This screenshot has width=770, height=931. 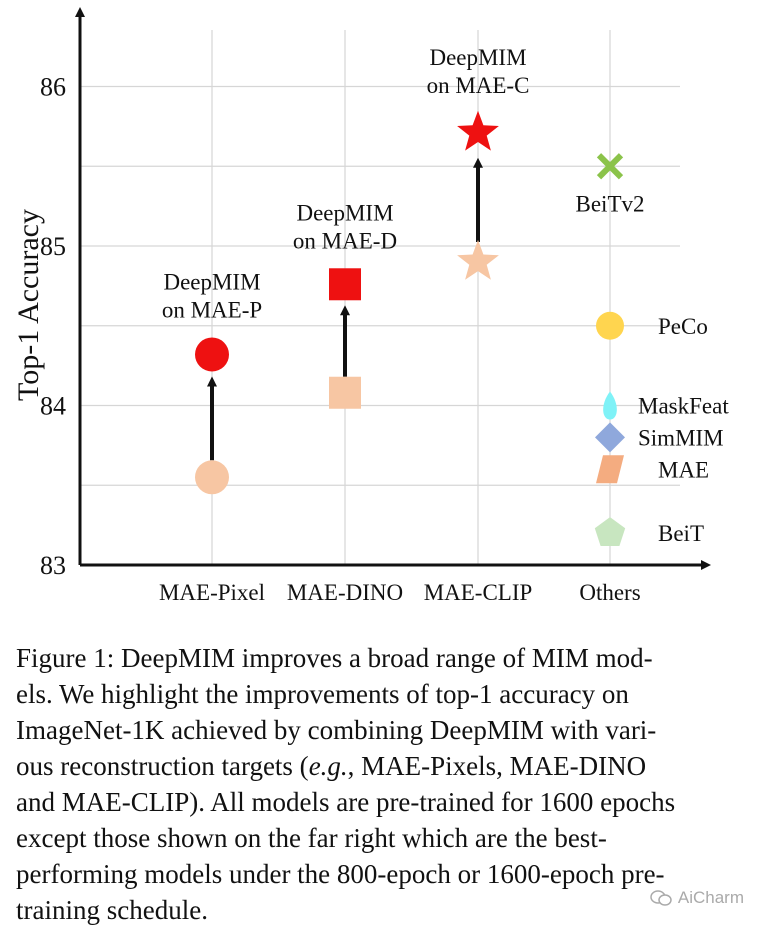 I want to click on y-tick-label: 83, so click(x=53, y=565).